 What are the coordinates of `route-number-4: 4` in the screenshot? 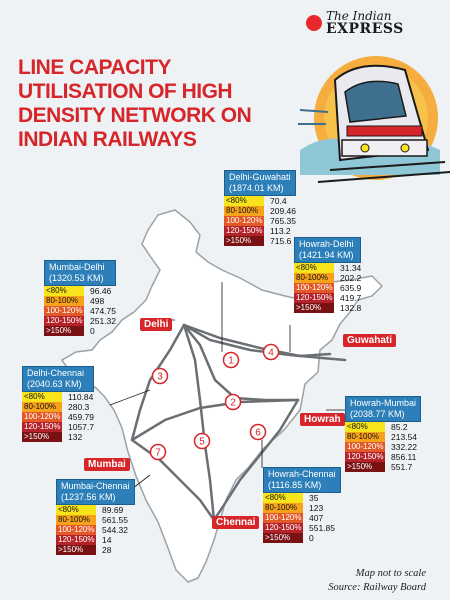 It's located at (271, 353).